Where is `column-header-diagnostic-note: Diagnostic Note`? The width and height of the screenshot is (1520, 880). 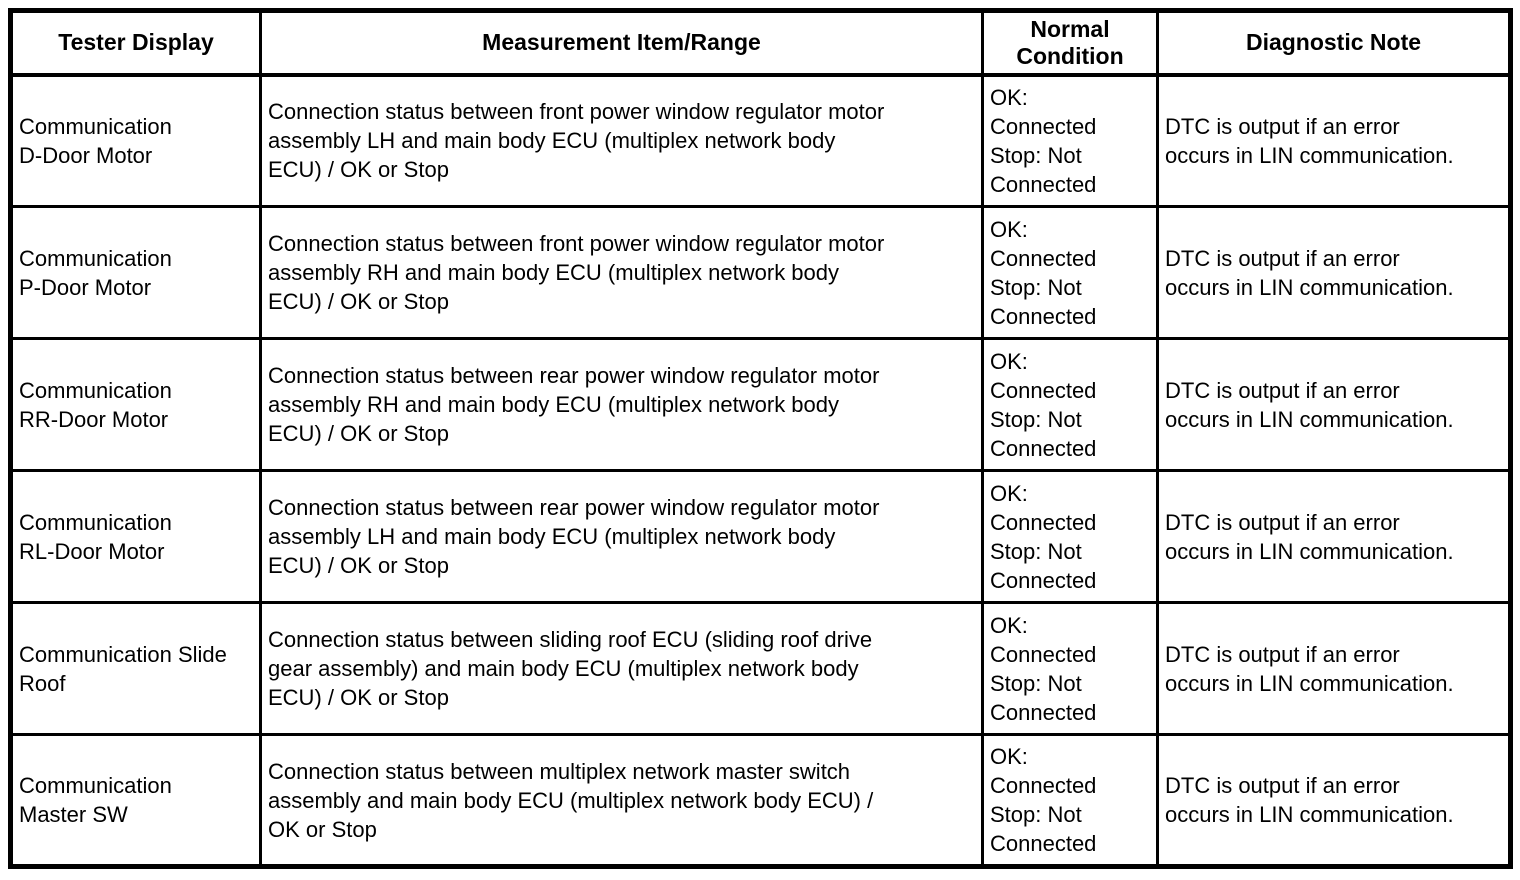
column-header-diagnostic-note: Diagnostic Note is located at coordinates (1334, 43).